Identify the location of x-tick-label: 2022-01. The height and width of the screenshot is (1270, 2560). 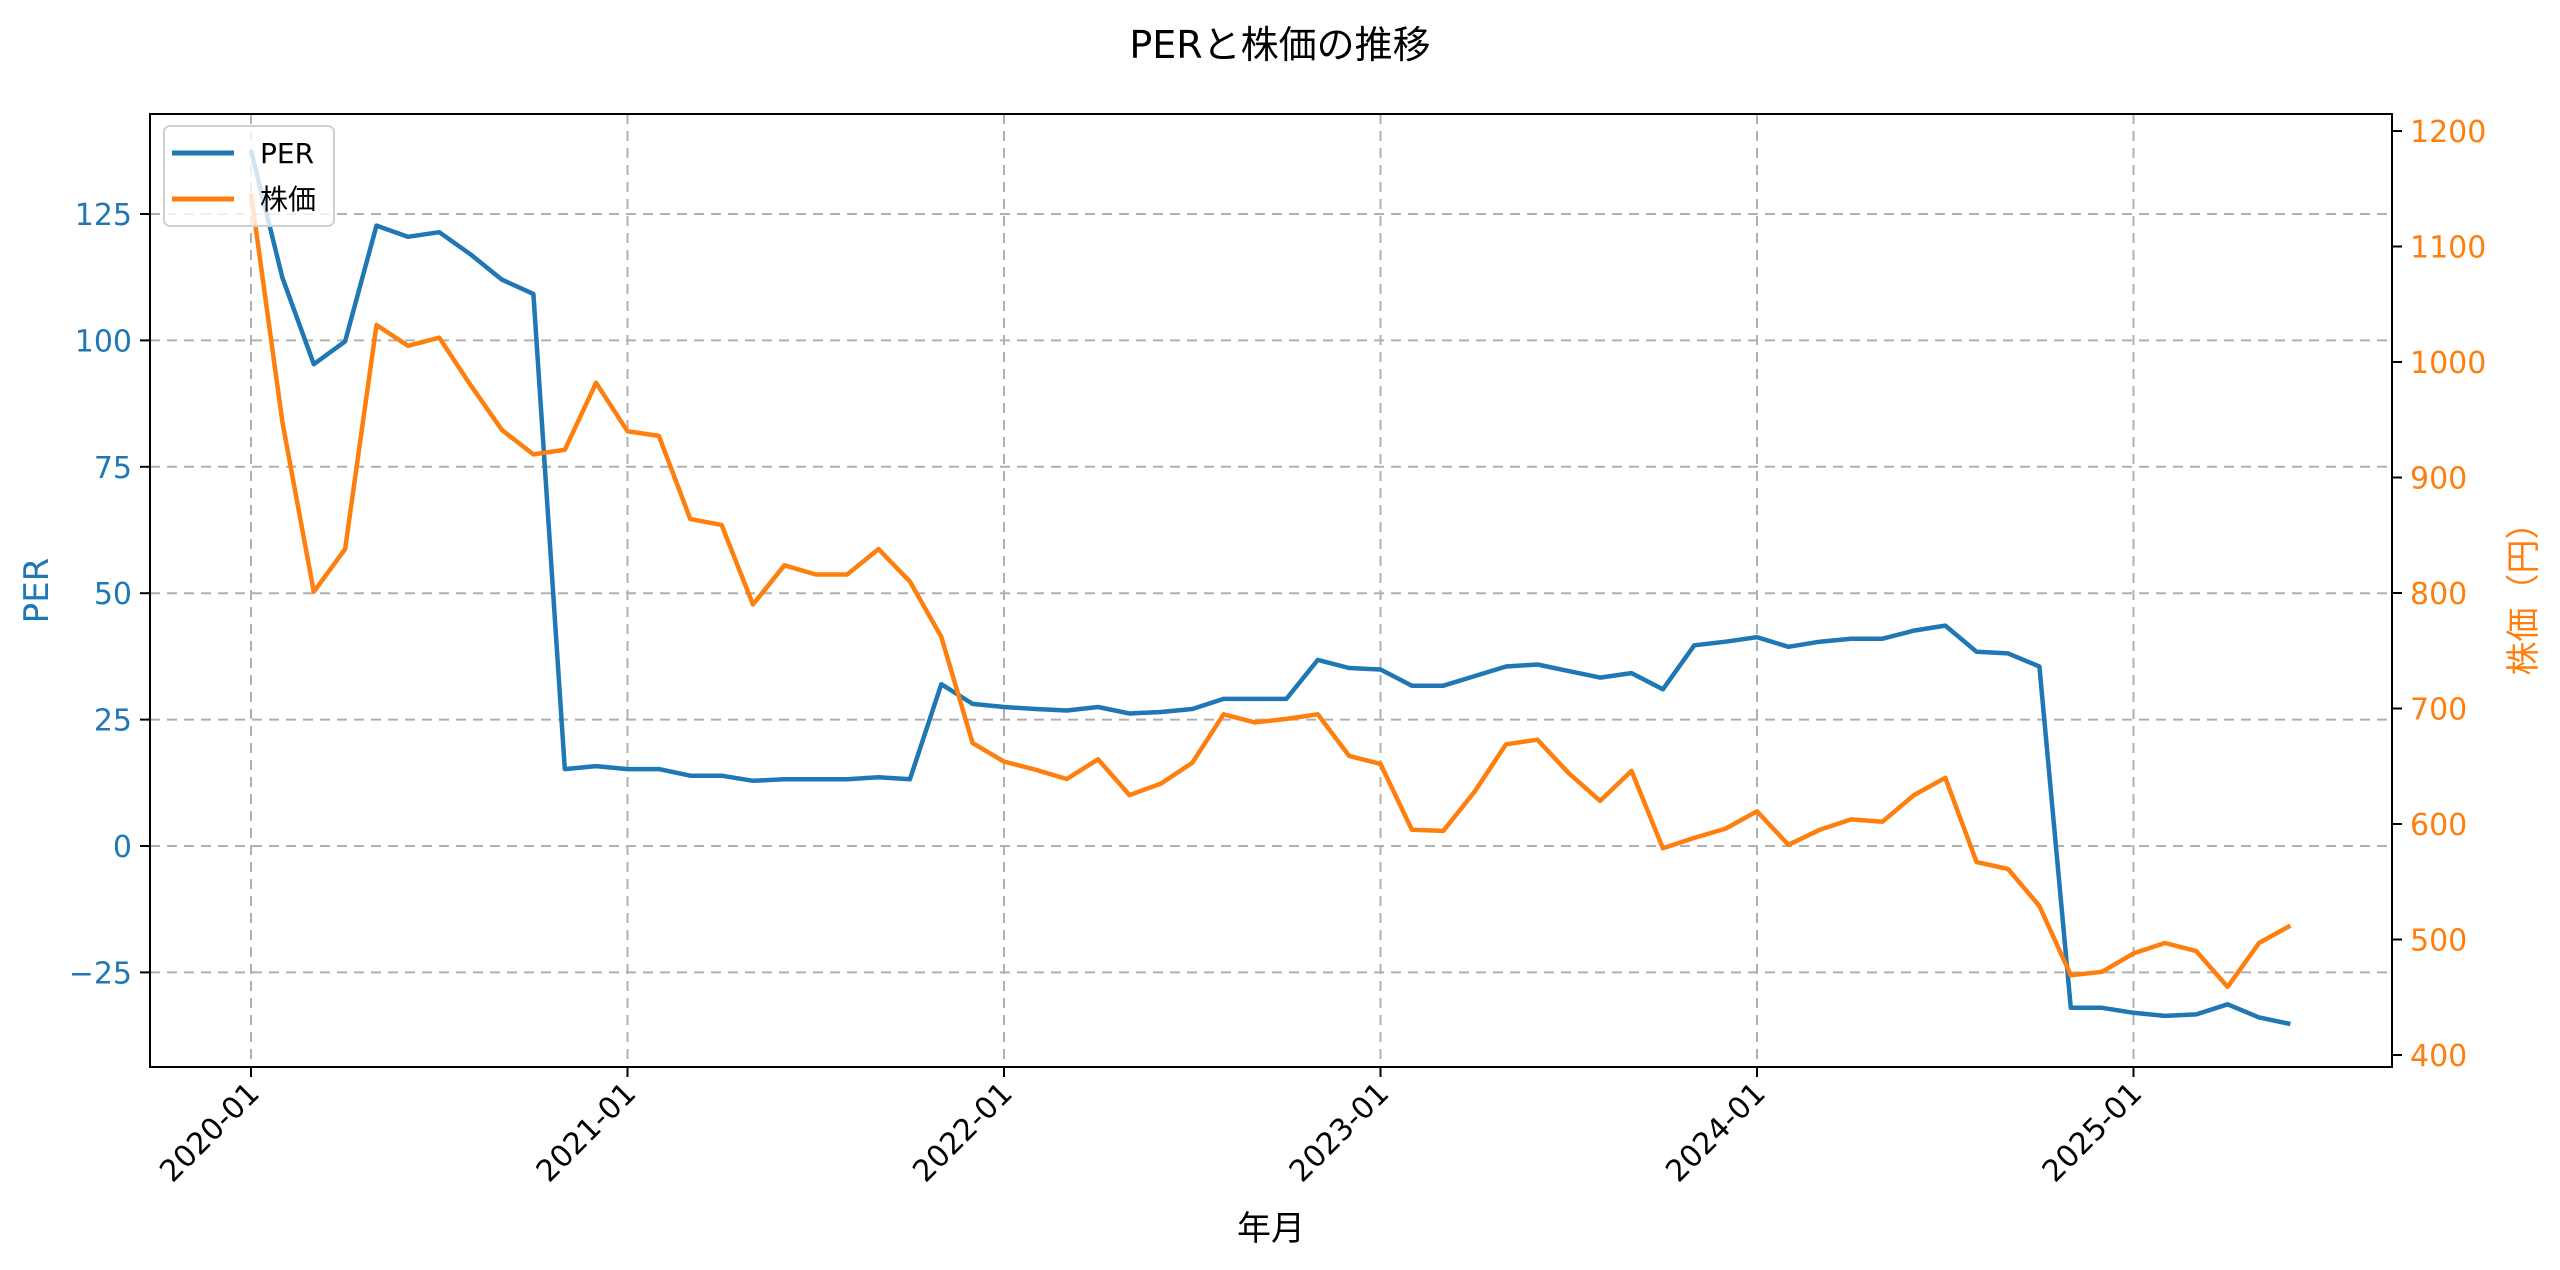
(962, 1132).